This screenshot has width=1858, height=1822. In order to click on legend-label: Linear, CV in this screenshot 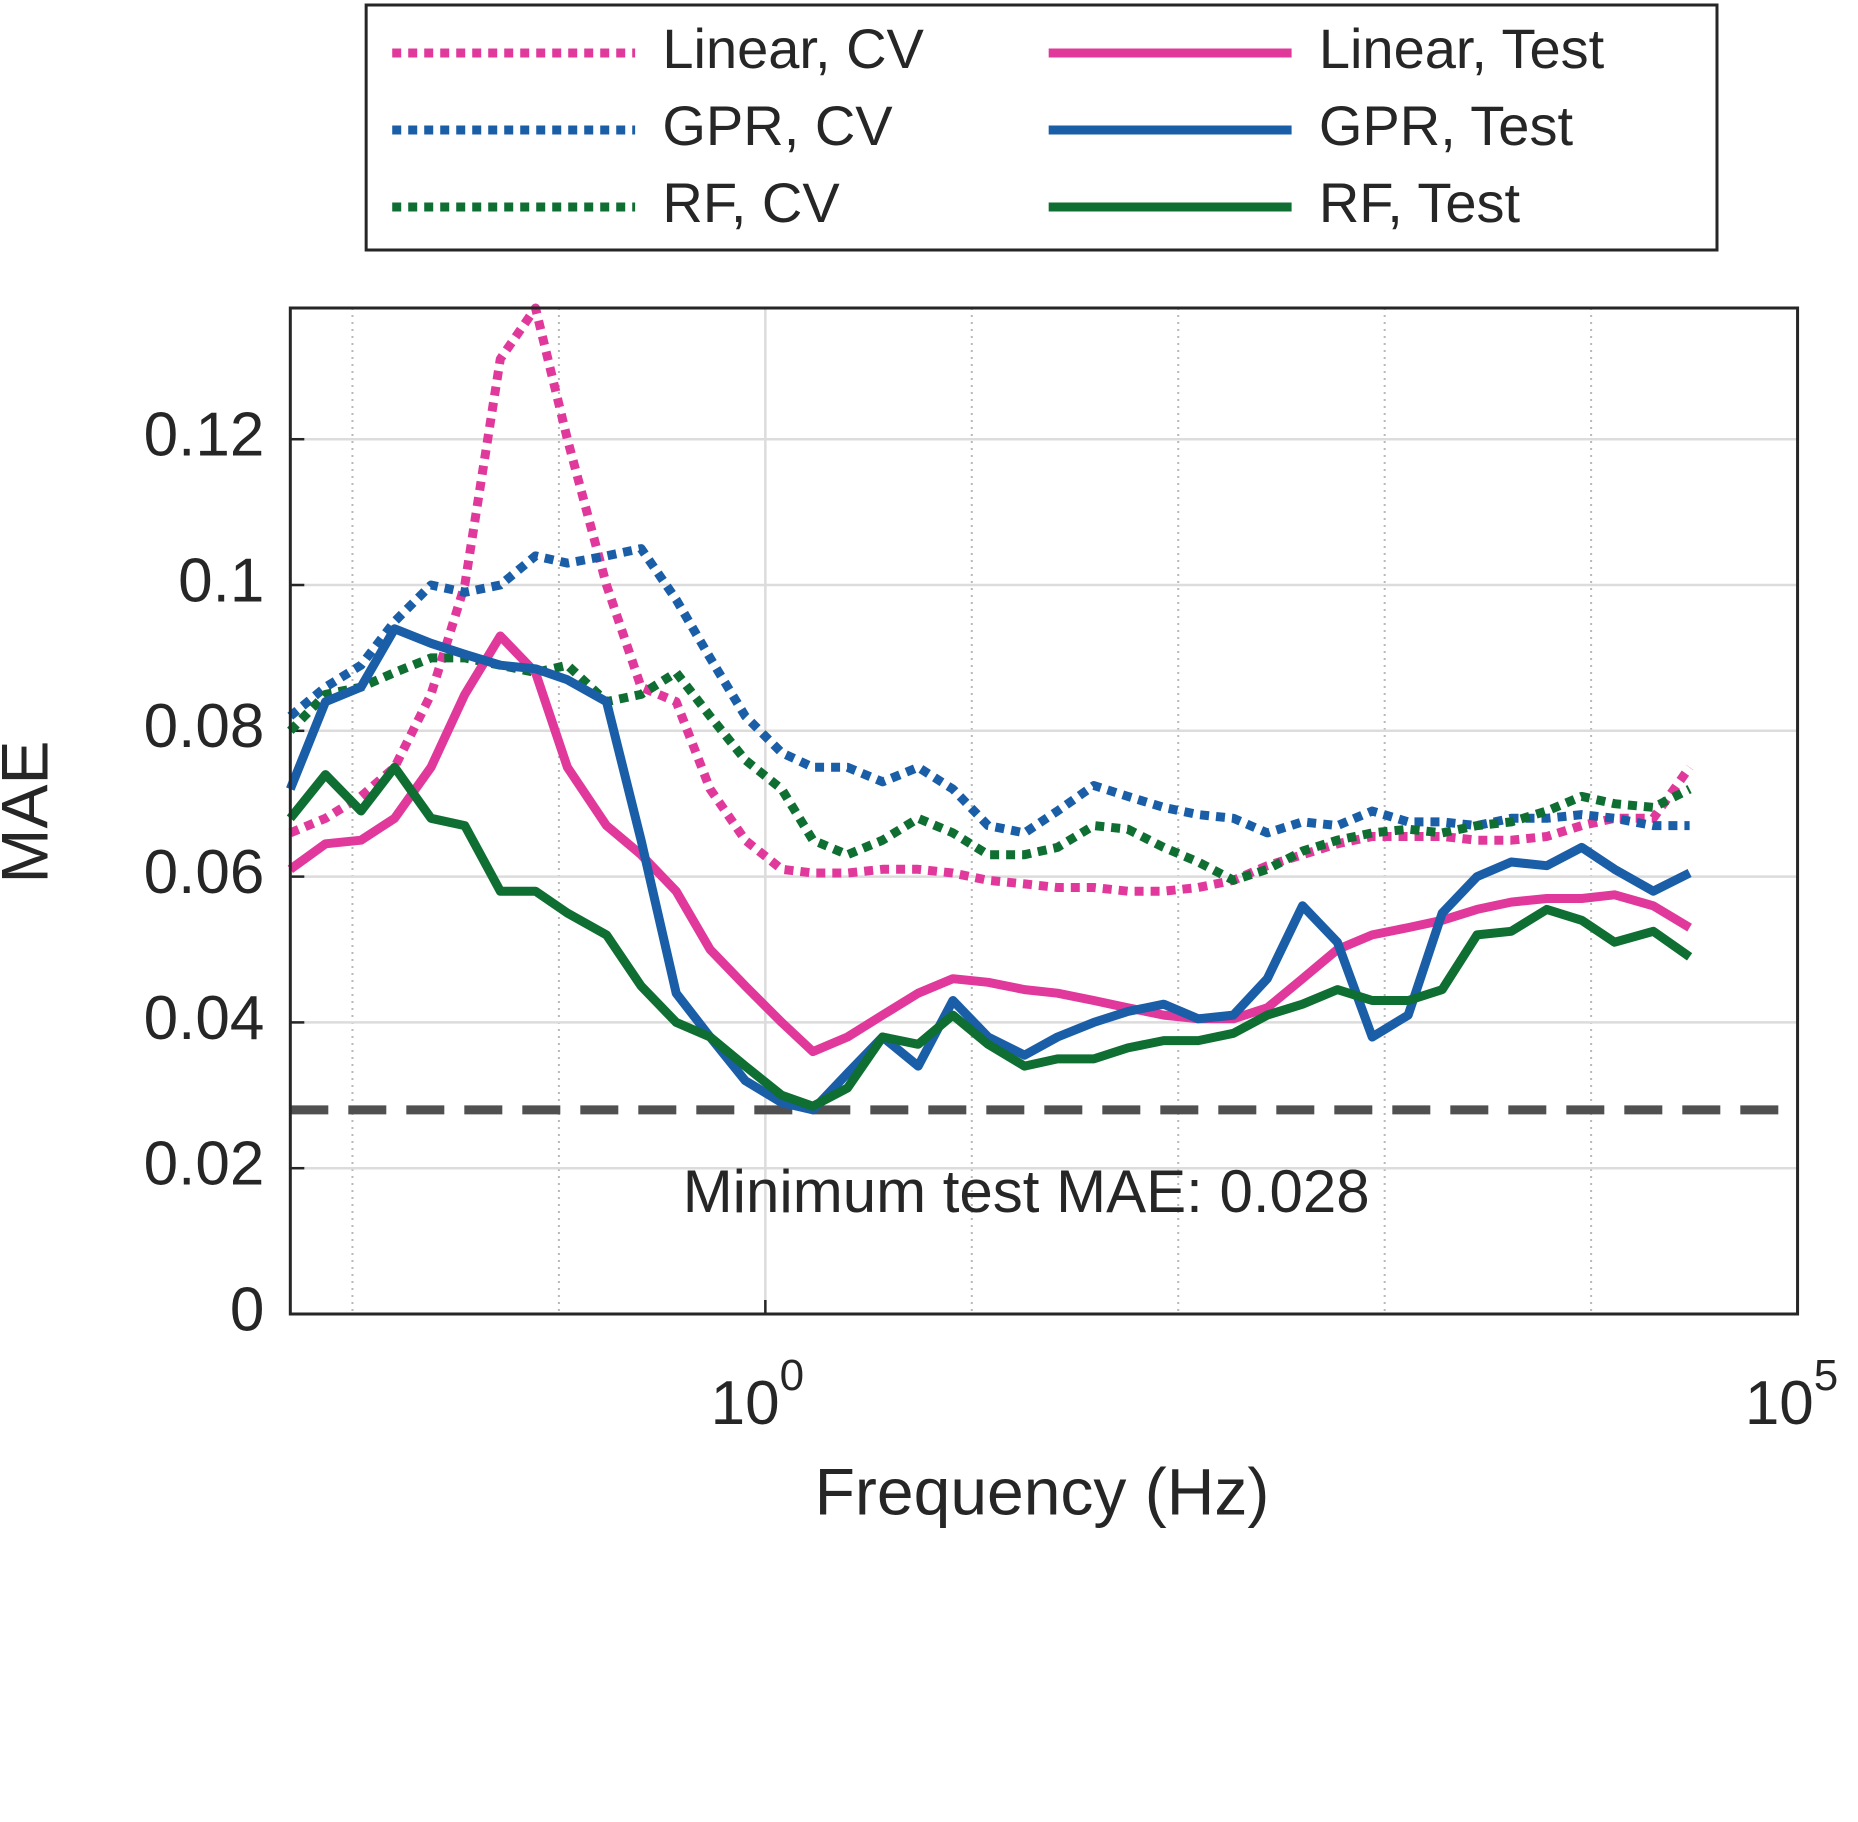, I will do `click(793, 48)`.